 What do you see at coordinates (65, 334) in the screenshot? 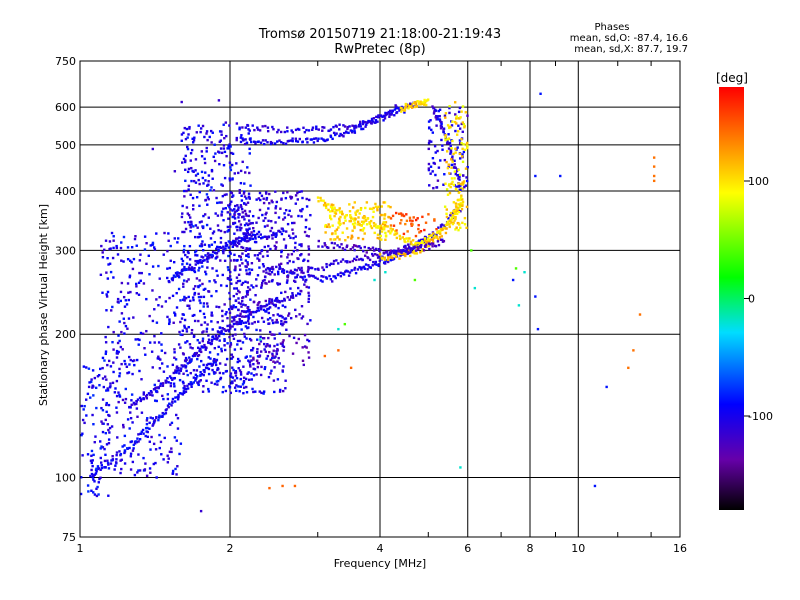
I see `y-tick-label: 200` at bounding box center [65, 334].